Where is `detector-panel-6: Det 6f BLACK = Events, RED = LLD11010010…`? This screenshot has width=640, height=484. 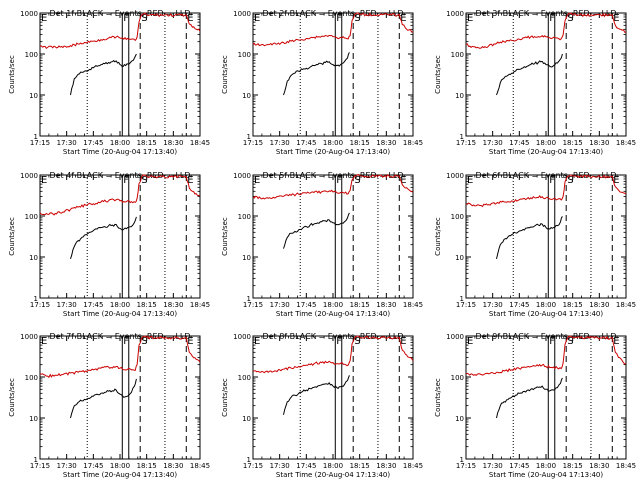 detector-panel-6: Det 6f BLACK = Events, RED = LLD11010010… is located at coordinates (535, 244).